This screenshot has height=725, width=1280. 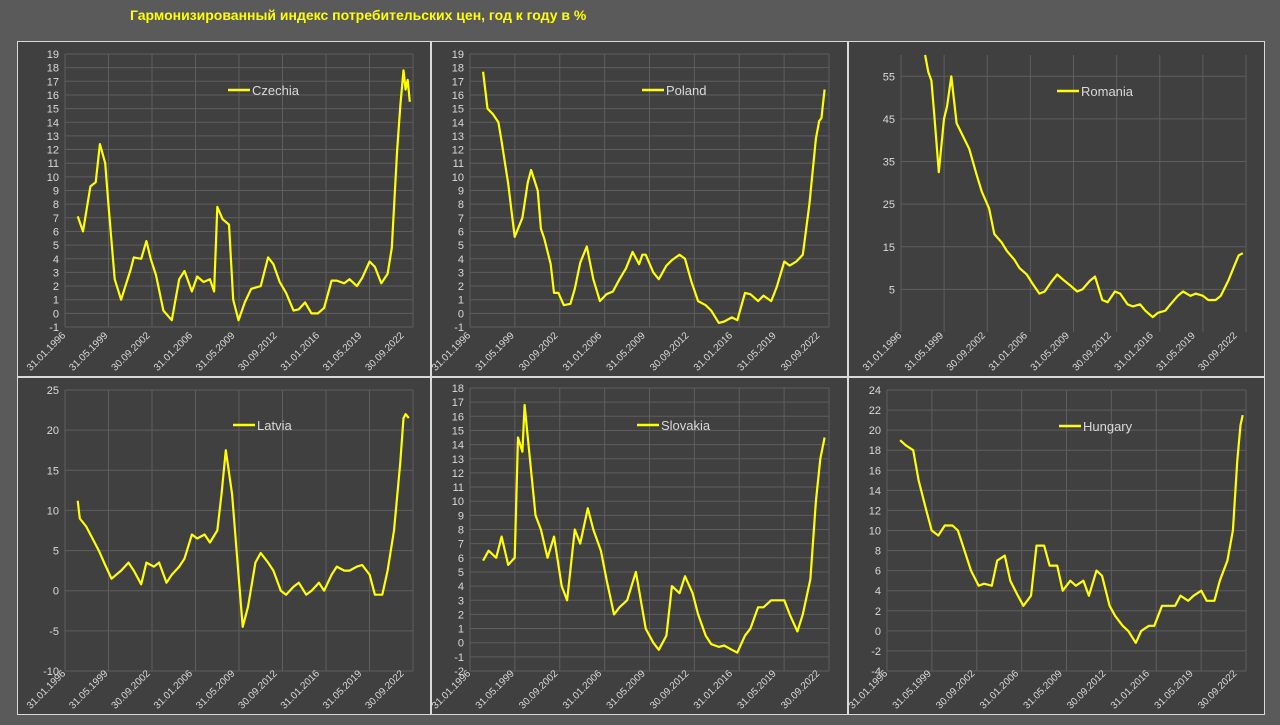 I want to click on y-tick-label: 35, so click(x=889, y=163).